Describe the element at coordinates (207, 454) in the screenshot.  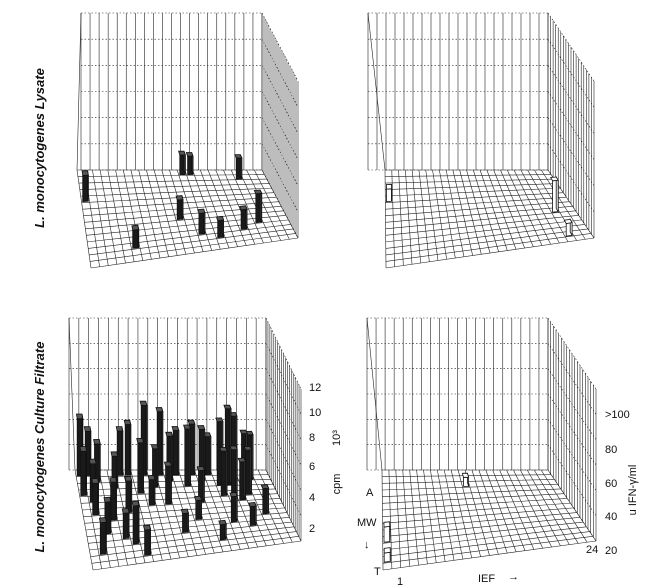
I see `bar-ief17-mw1` at that location.